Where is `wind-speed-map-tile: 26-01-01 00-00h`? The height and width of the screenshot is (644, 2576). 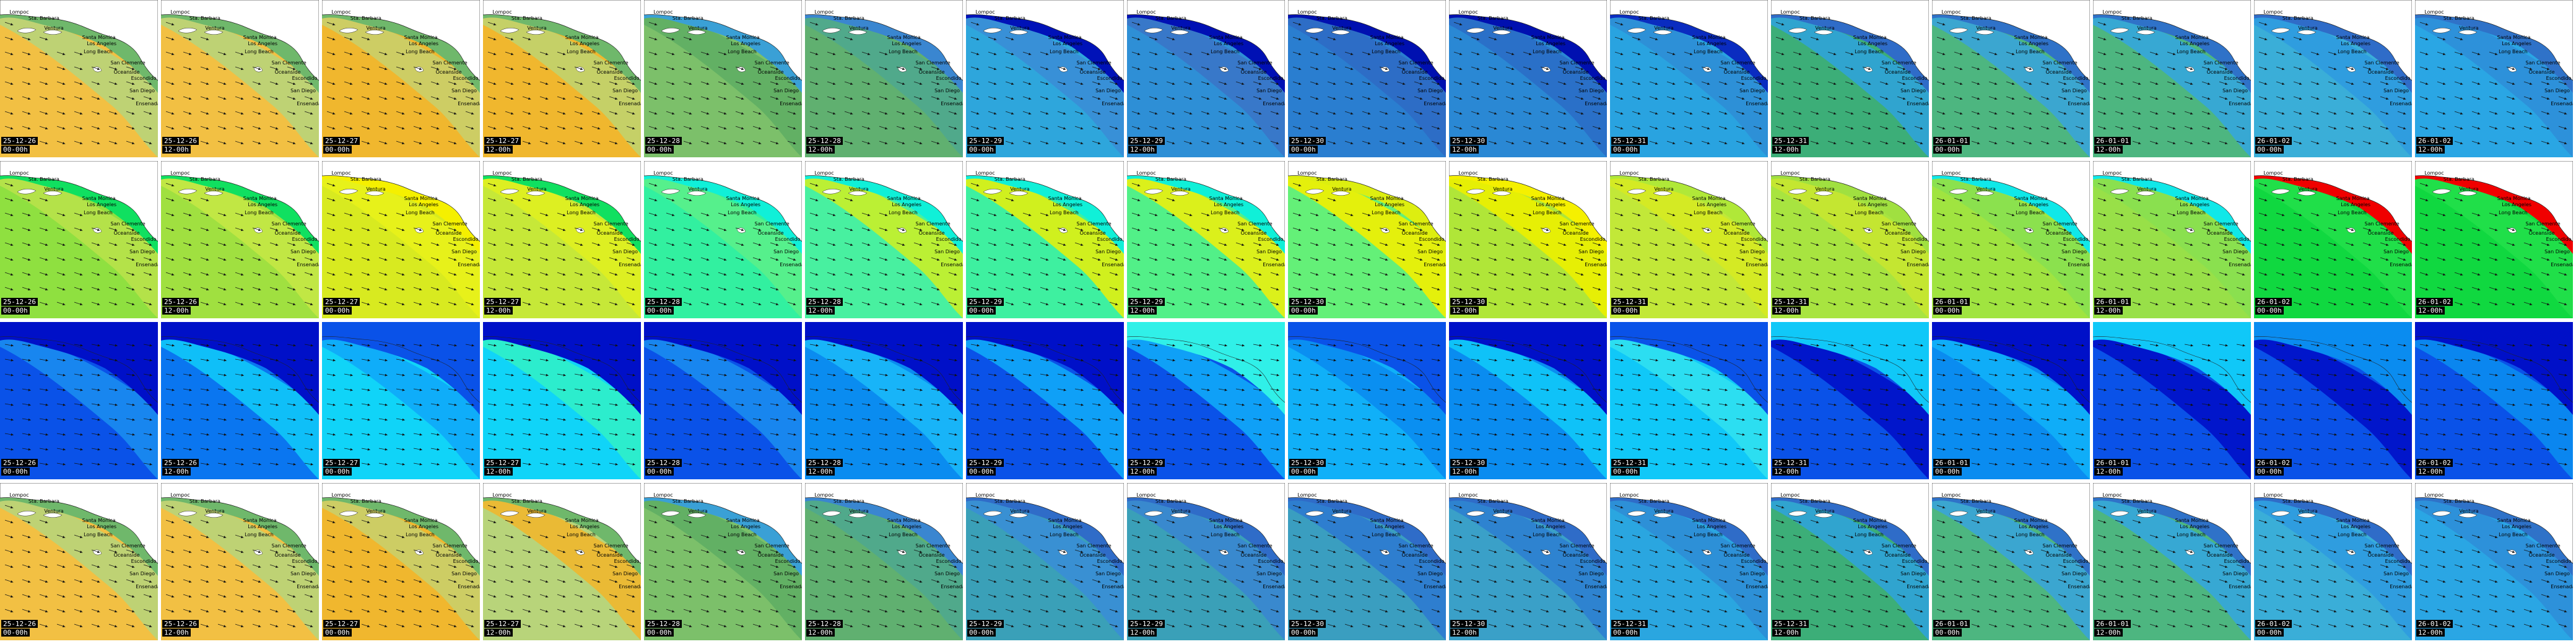
wind-speed-map-tile: 26-01-01 00-00h is located at coordinates (2011, 400).